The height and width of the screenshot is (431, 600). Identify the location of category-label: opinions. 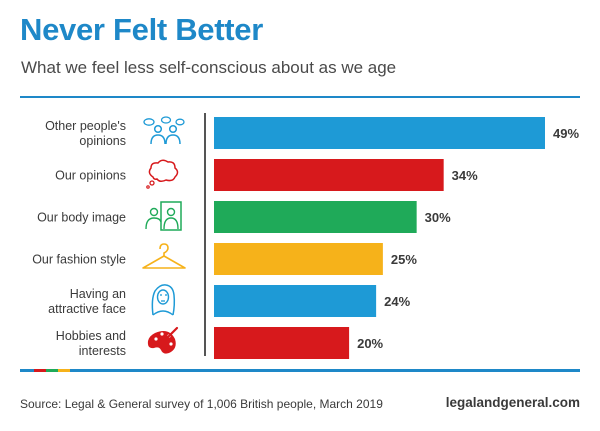
(102, 141).